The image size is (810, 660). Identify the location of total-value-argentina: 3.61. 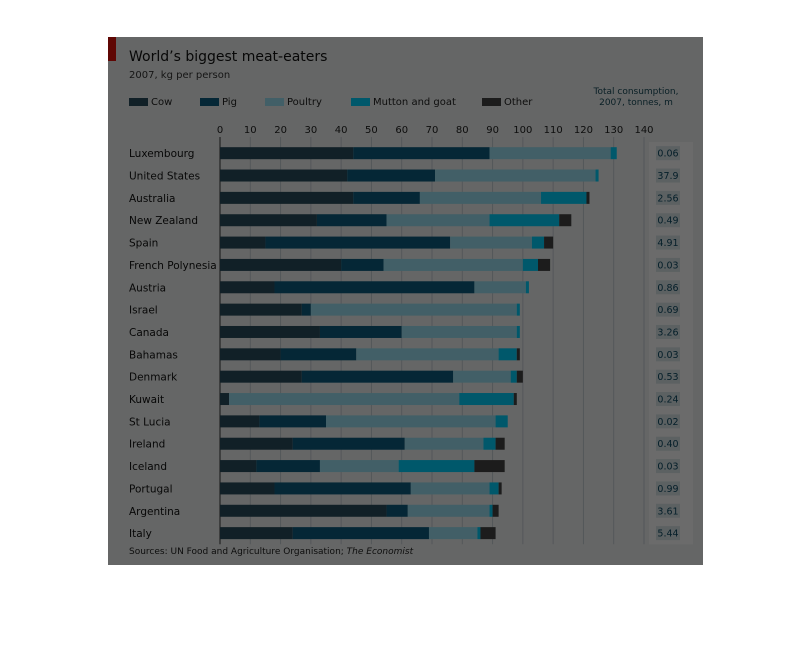
(667, 511).